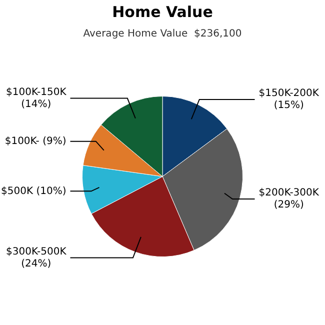 This screenshot has width=325, height=325. I want to click on slice-label: $150K-200K, so click(289, 94).